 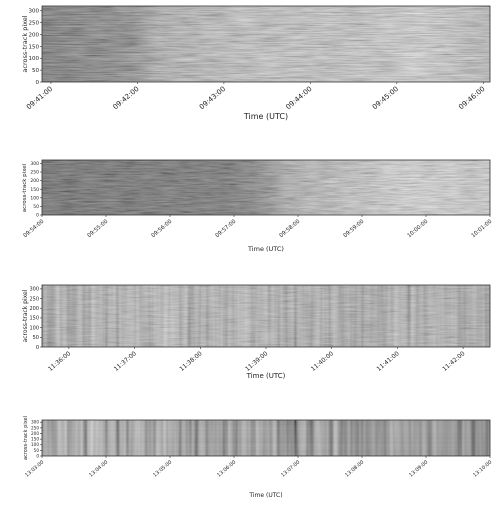 I want to click on x-tick-label: 09:54:00, so click(x=34, y=228).